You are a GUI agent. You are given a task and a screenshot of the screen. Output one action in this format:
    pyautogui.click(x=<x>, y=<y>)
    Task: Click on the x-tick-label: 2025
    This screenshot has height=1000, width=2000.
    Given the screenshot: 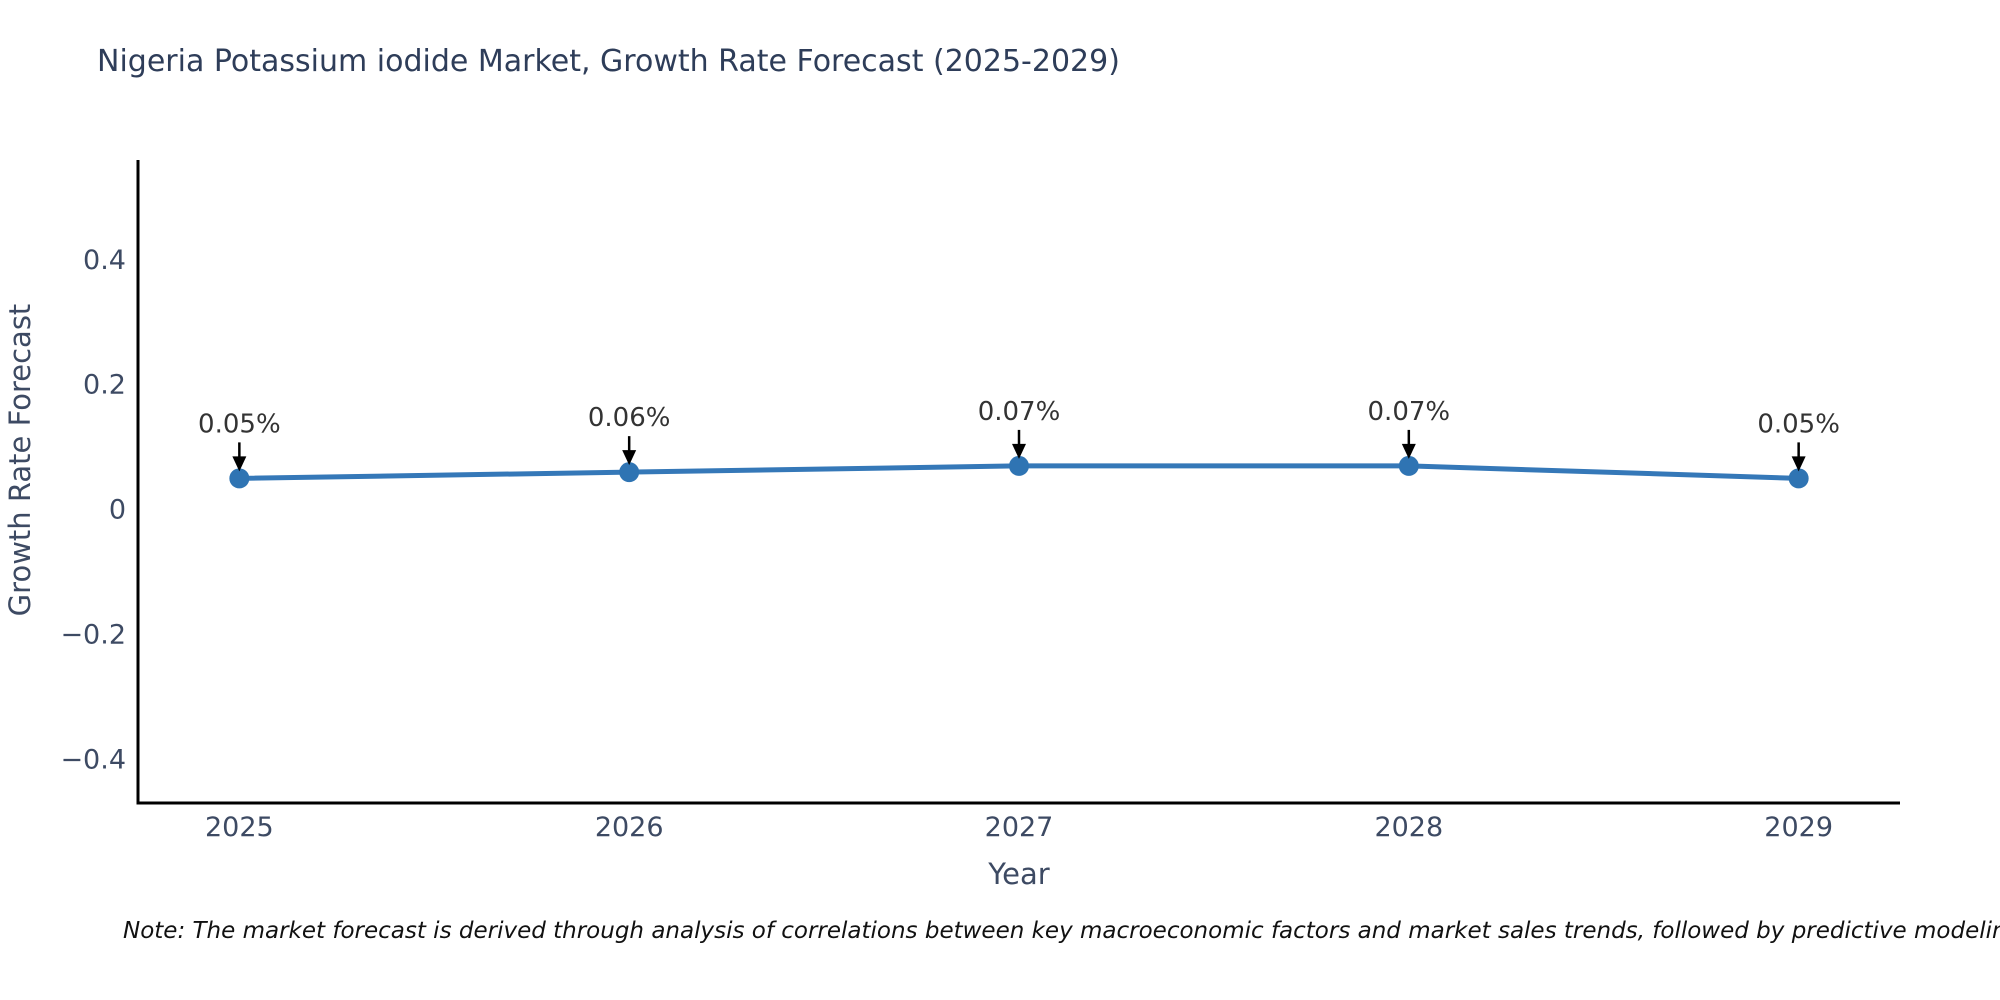 What is the action you would take?
    pyautogui.click(x=239, y=827)
    